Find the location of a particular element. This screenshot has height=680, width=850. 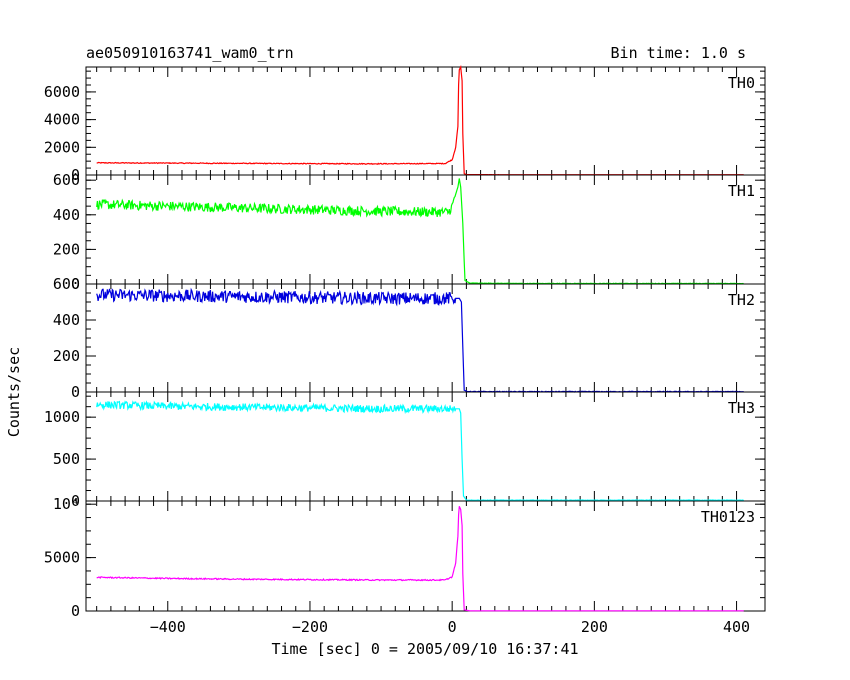

series-line-th0123 is located at coordinates (420, 559).